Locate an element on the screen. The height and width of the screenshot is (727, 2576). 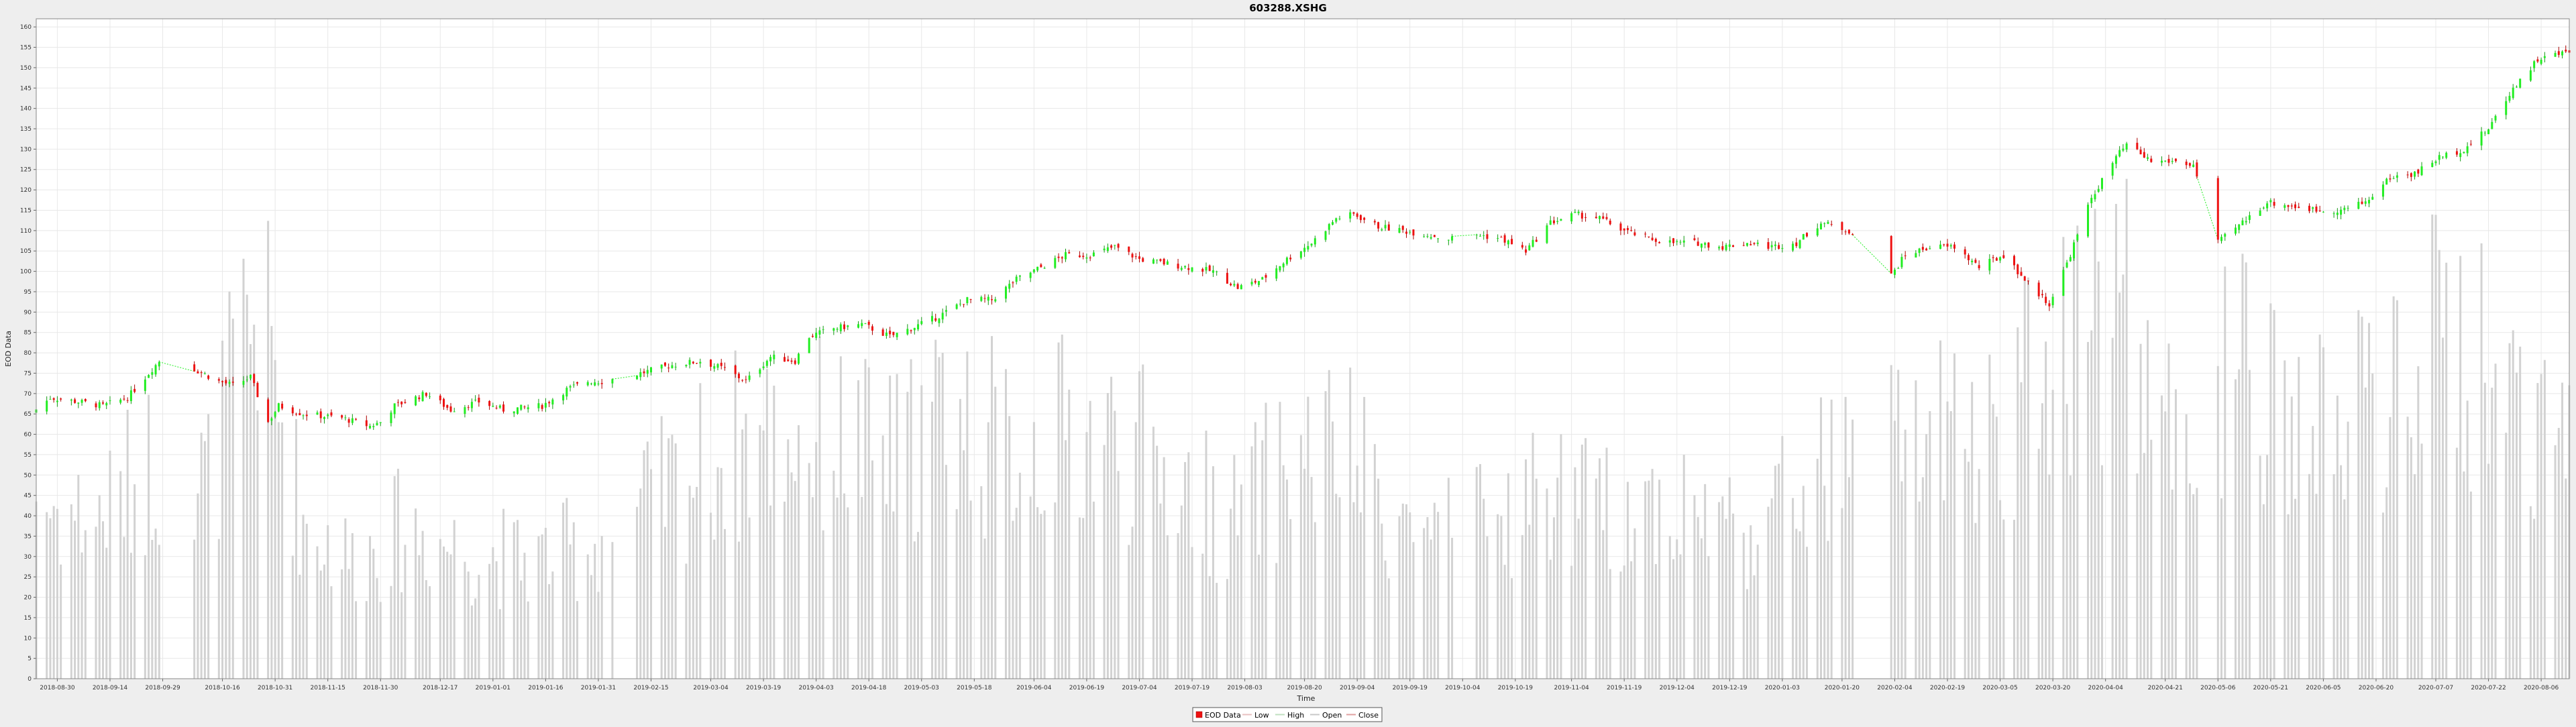
x-tick-label: 2020-08-06 is located at coordinates (2541, 688).